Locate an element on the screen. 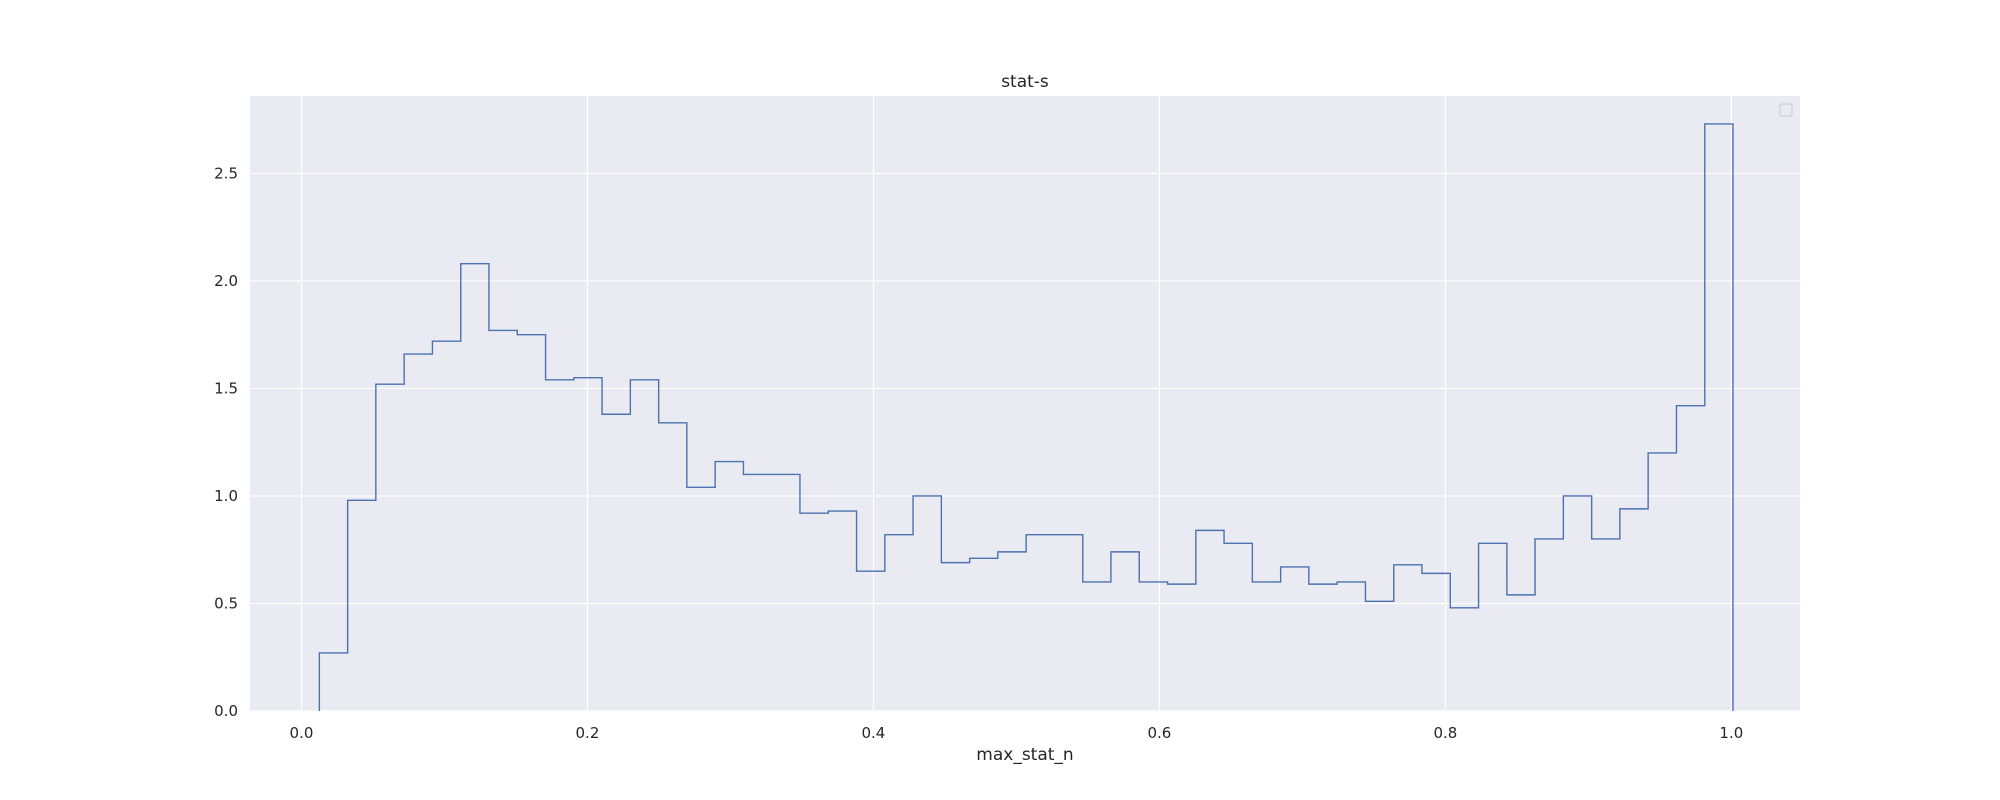 This screenshot has height=800, width=2000. y-tick-label: 1.5 is located at coordinates (226, 388).